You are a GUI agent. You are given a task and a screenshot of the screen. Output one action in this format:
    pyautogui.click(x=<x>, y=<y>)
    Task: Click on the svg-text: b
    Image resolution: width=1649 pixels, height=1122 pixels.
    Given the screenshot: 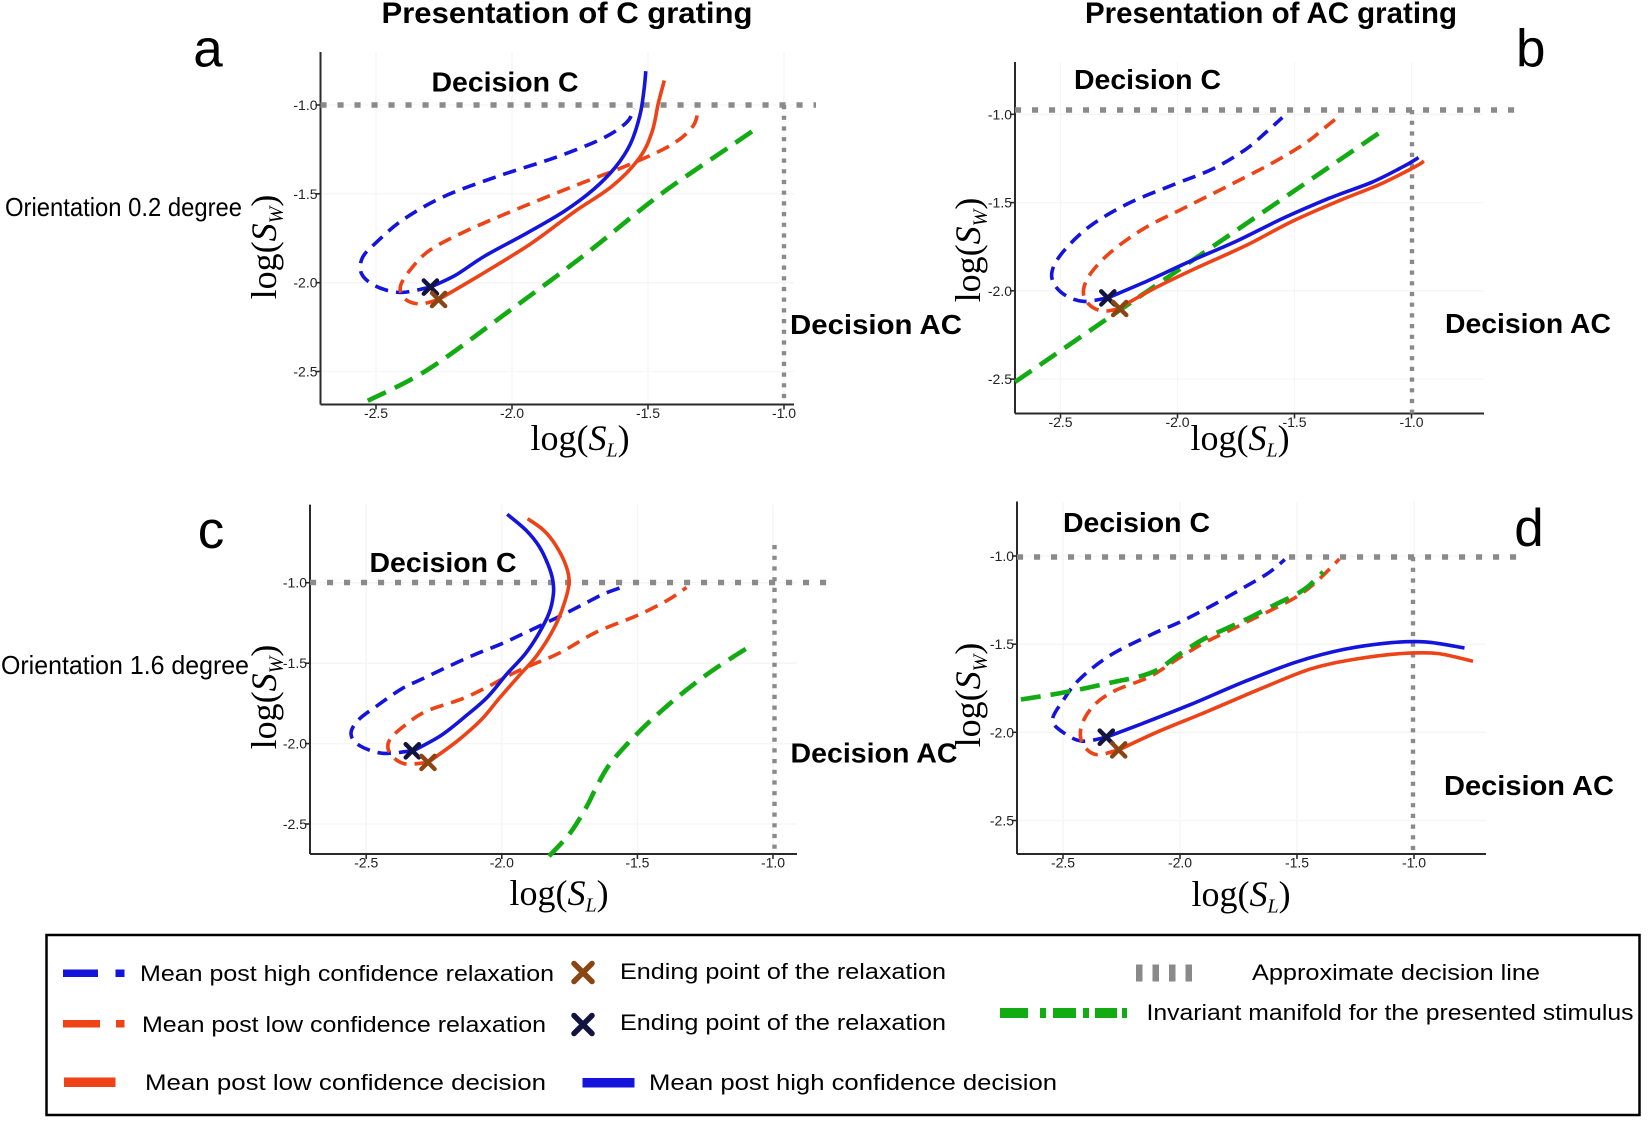 What is the action you would take?
    pyautogui.click(x=1530, y=49)
    